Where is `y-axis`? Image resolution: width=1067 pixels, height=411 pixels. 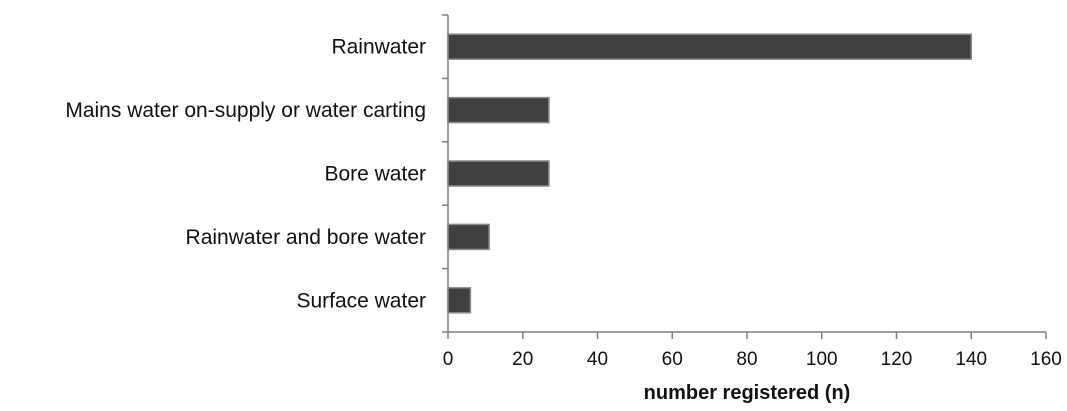
y-axis is located at coordinates (445, 173).